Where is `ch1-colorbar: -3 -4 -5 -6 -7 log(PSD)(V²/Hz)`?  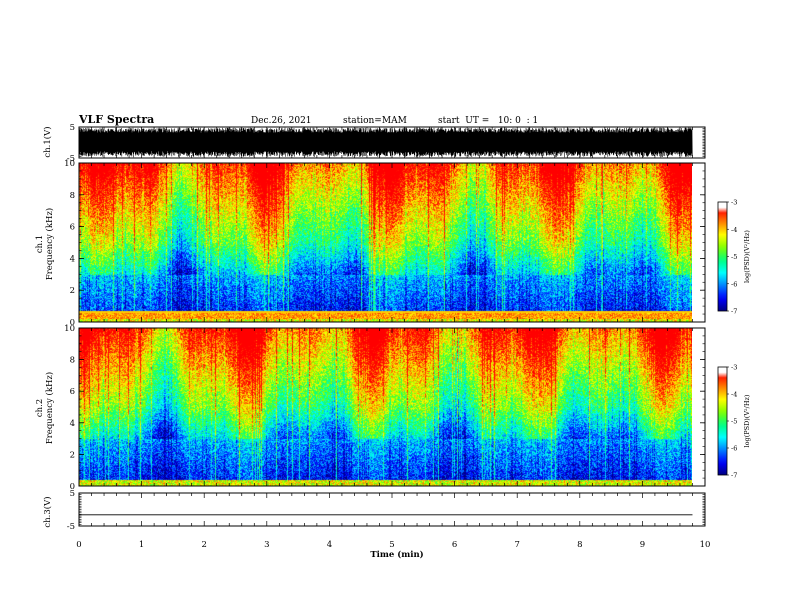
ch1-colorbar: -3 -4 -5 -6 -7 log(PSD)(V²/Hz) is located at coordinates (734, 257).